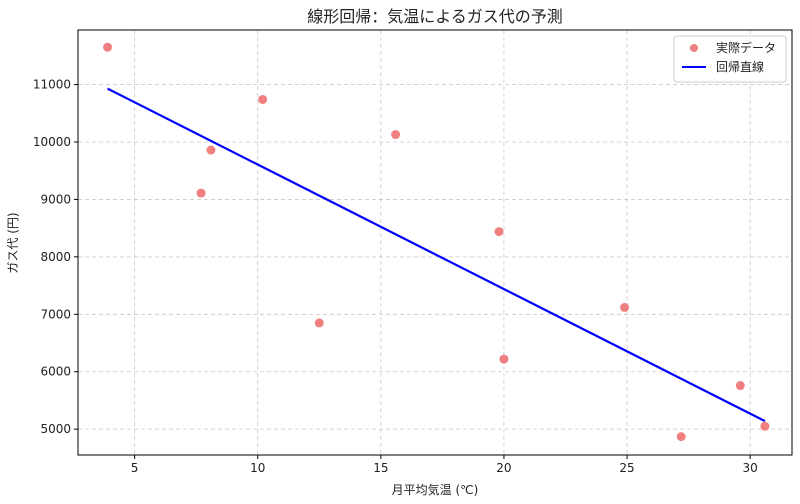 This screenshot has height=504, width=800. I want to click on y-tick-label: 11000, so click(52, 85).